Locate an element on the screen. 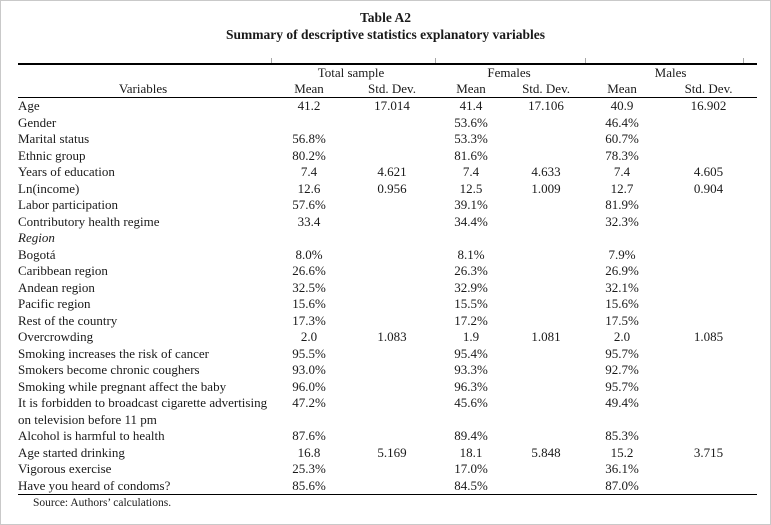  value-cell: 39.1% is located at coordinates (471, 204).